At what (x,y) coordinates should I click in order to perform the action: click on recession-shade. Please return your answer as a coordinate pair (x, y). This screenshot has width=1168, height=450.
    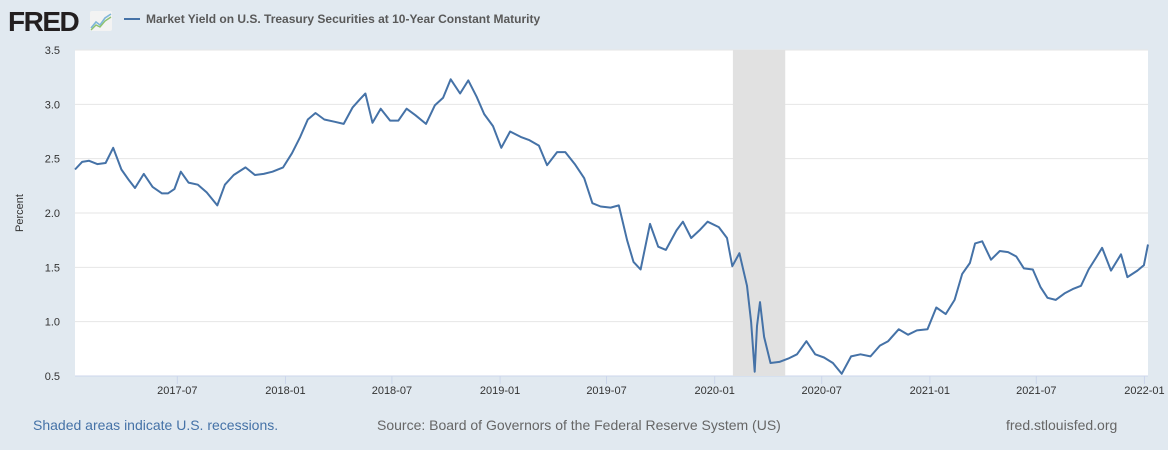
    Looking at the image, I should click on (759, 213).